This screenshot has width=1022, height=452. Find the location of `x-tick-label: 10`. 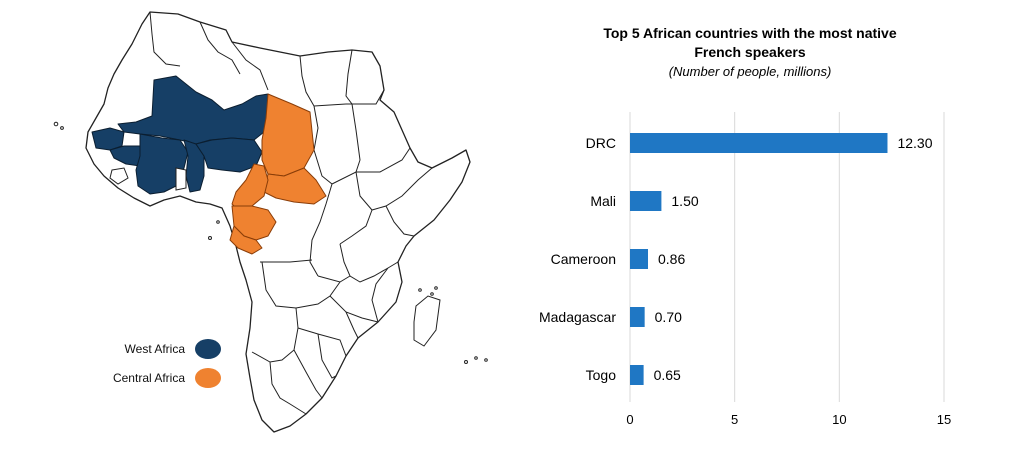

x-tick-label: 10 is located at coordinates (839, 419).